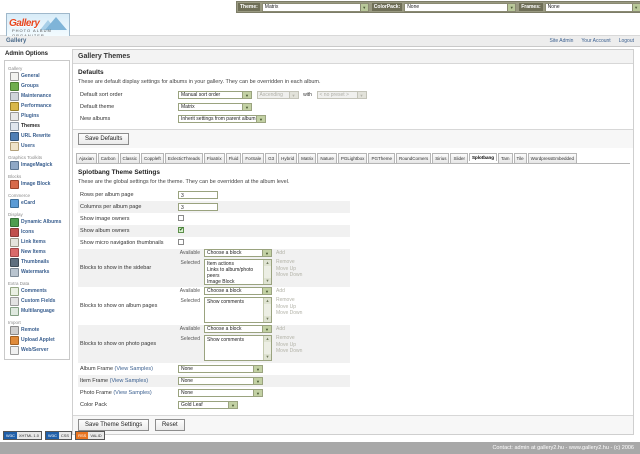 This screenshot has width=640, height=454. Describe the element at coordinates (37, 166) in the screenshot. I see `sidebar-item-imagemagick: ImageMagick` at that location.